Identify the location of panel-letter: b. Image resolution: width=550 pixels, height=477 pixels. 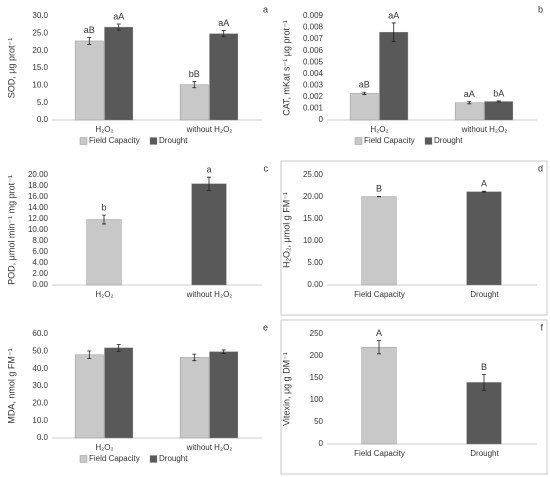
(540, 9).